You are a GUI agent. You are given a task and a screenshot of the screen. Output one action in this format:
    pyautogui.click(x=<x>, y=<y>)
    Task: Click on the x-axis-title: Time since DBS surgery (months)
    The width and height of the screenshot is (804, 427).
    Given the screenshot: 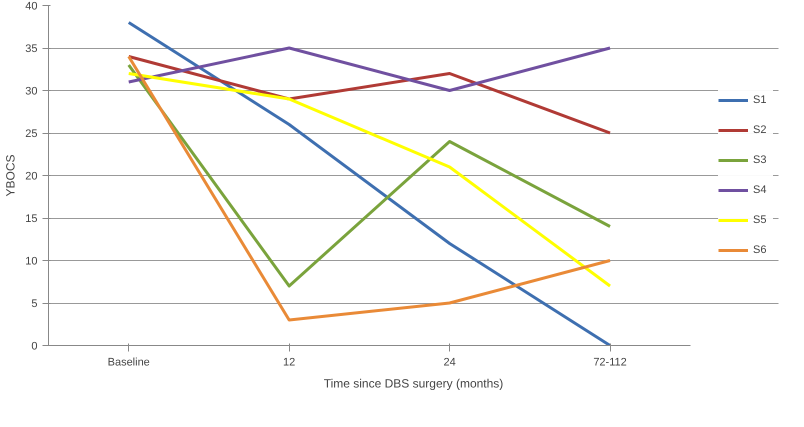 What is the action you would take?
    pyautogui.click(x=414, y=383)
    